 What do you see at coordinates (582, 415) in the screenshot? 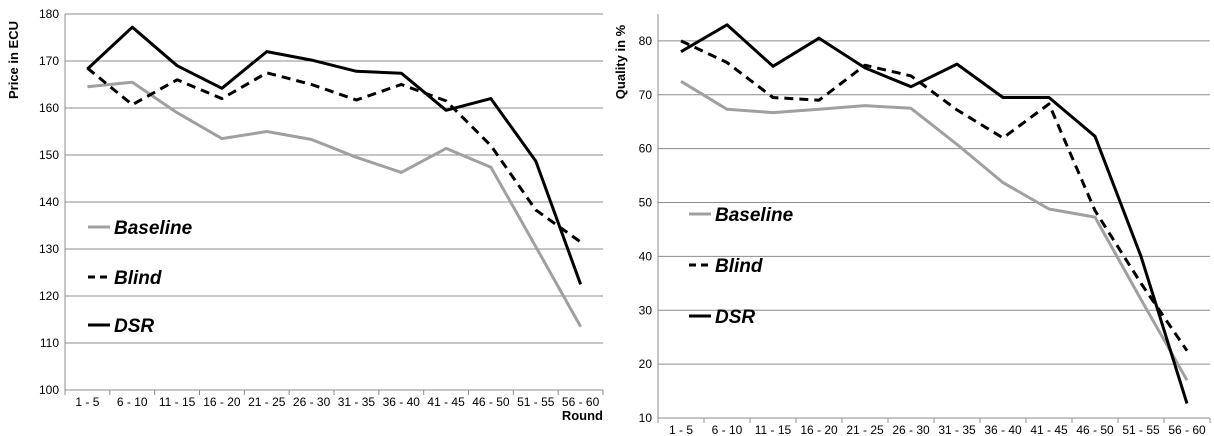
I see `price-x-axis-title: Round` at bounding box center [582, 415].